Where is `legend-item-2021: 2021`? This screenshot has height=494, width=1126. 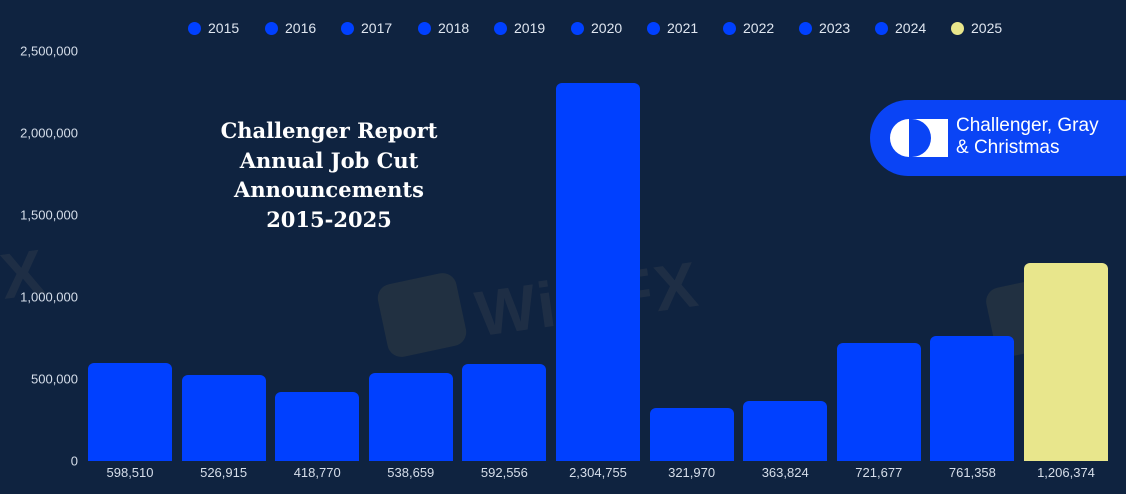 legend-item-2021: 2021 is located at coordinates (672, 28).